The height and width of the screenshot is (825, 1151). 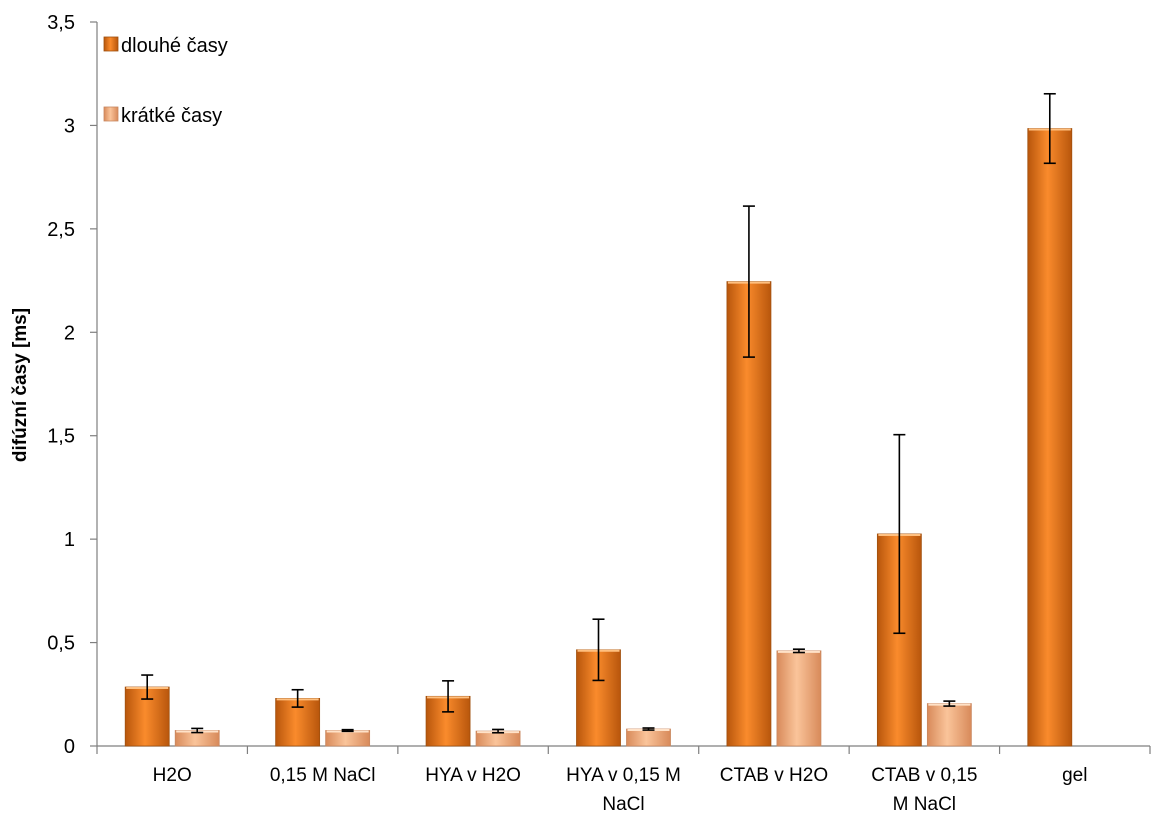 What do you see at coordinates (69, 540) in the screenshot?
I see `y-tick-label: 1` at bounding box center [69, 540].